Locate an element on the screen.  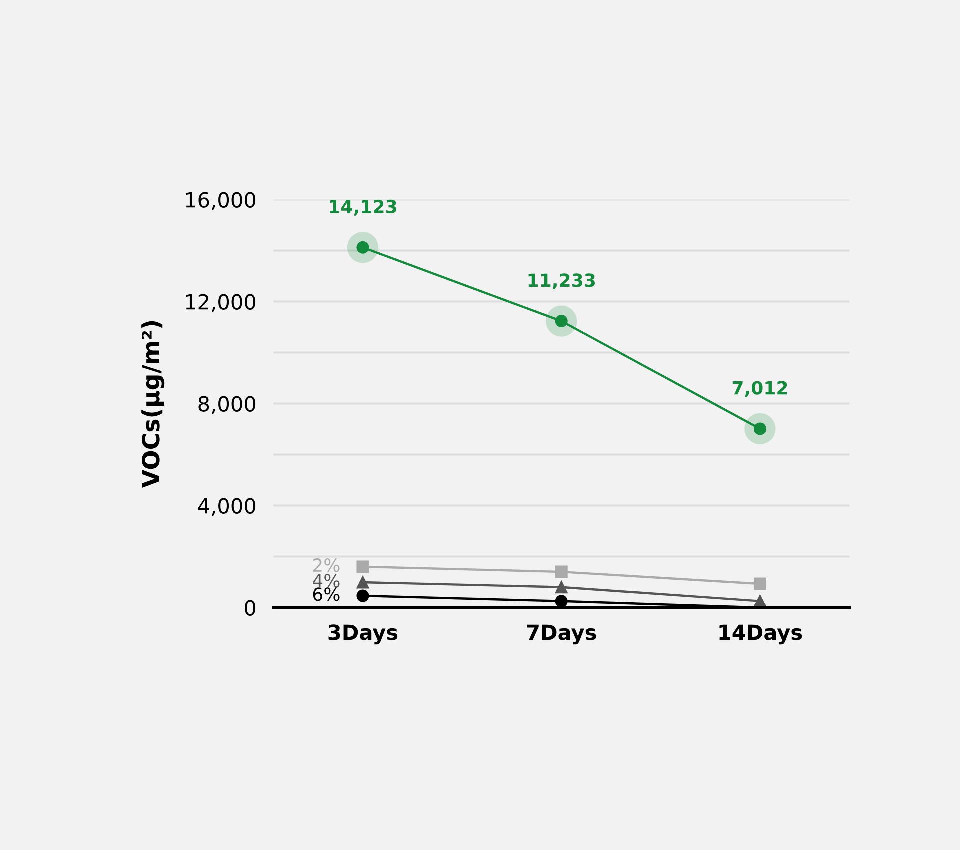
series-label: 4% is located at coordinates (326, 581).